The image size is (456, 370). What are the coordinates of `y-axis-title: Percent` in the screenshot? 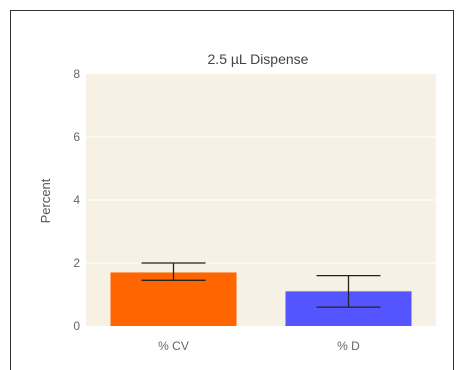 It's located at (45, 200).